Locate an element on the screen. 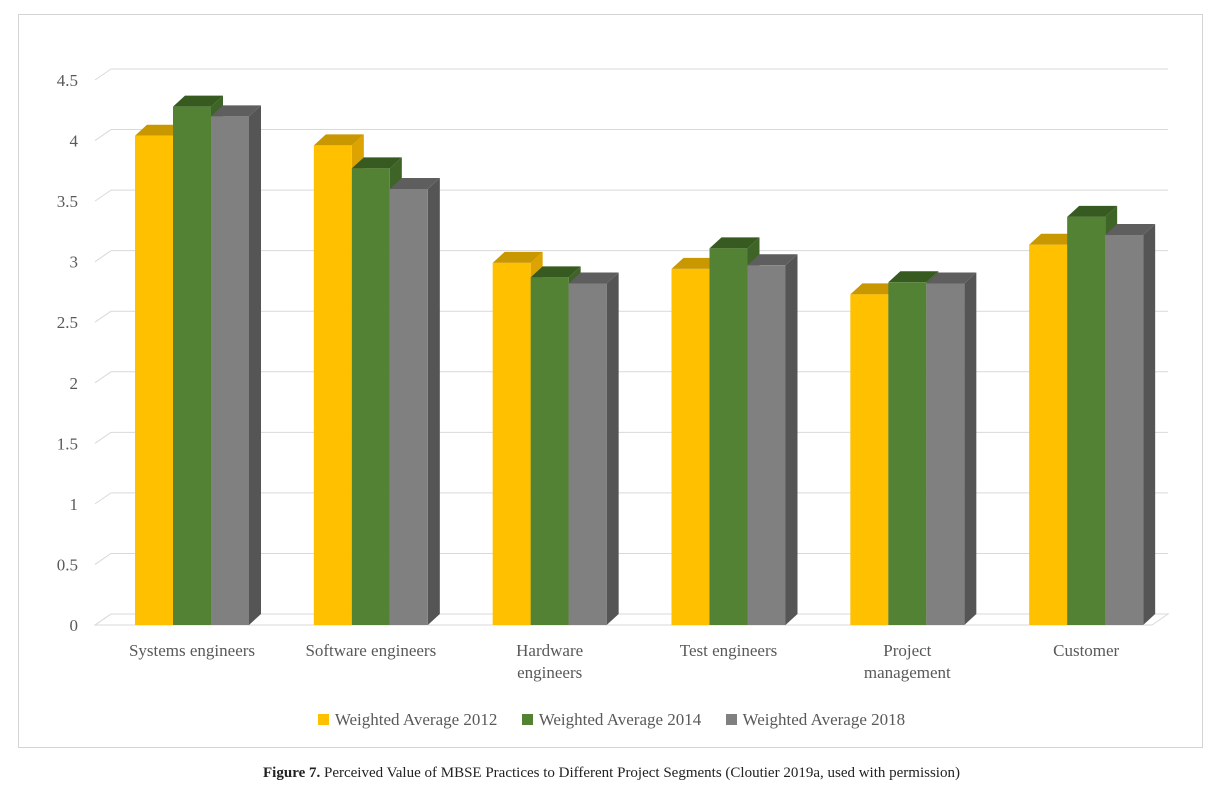 The width and height of the screenshot is (1223, 808). legend-label-2014: Weighted Average 2014 is located at coordinates (620, 719).